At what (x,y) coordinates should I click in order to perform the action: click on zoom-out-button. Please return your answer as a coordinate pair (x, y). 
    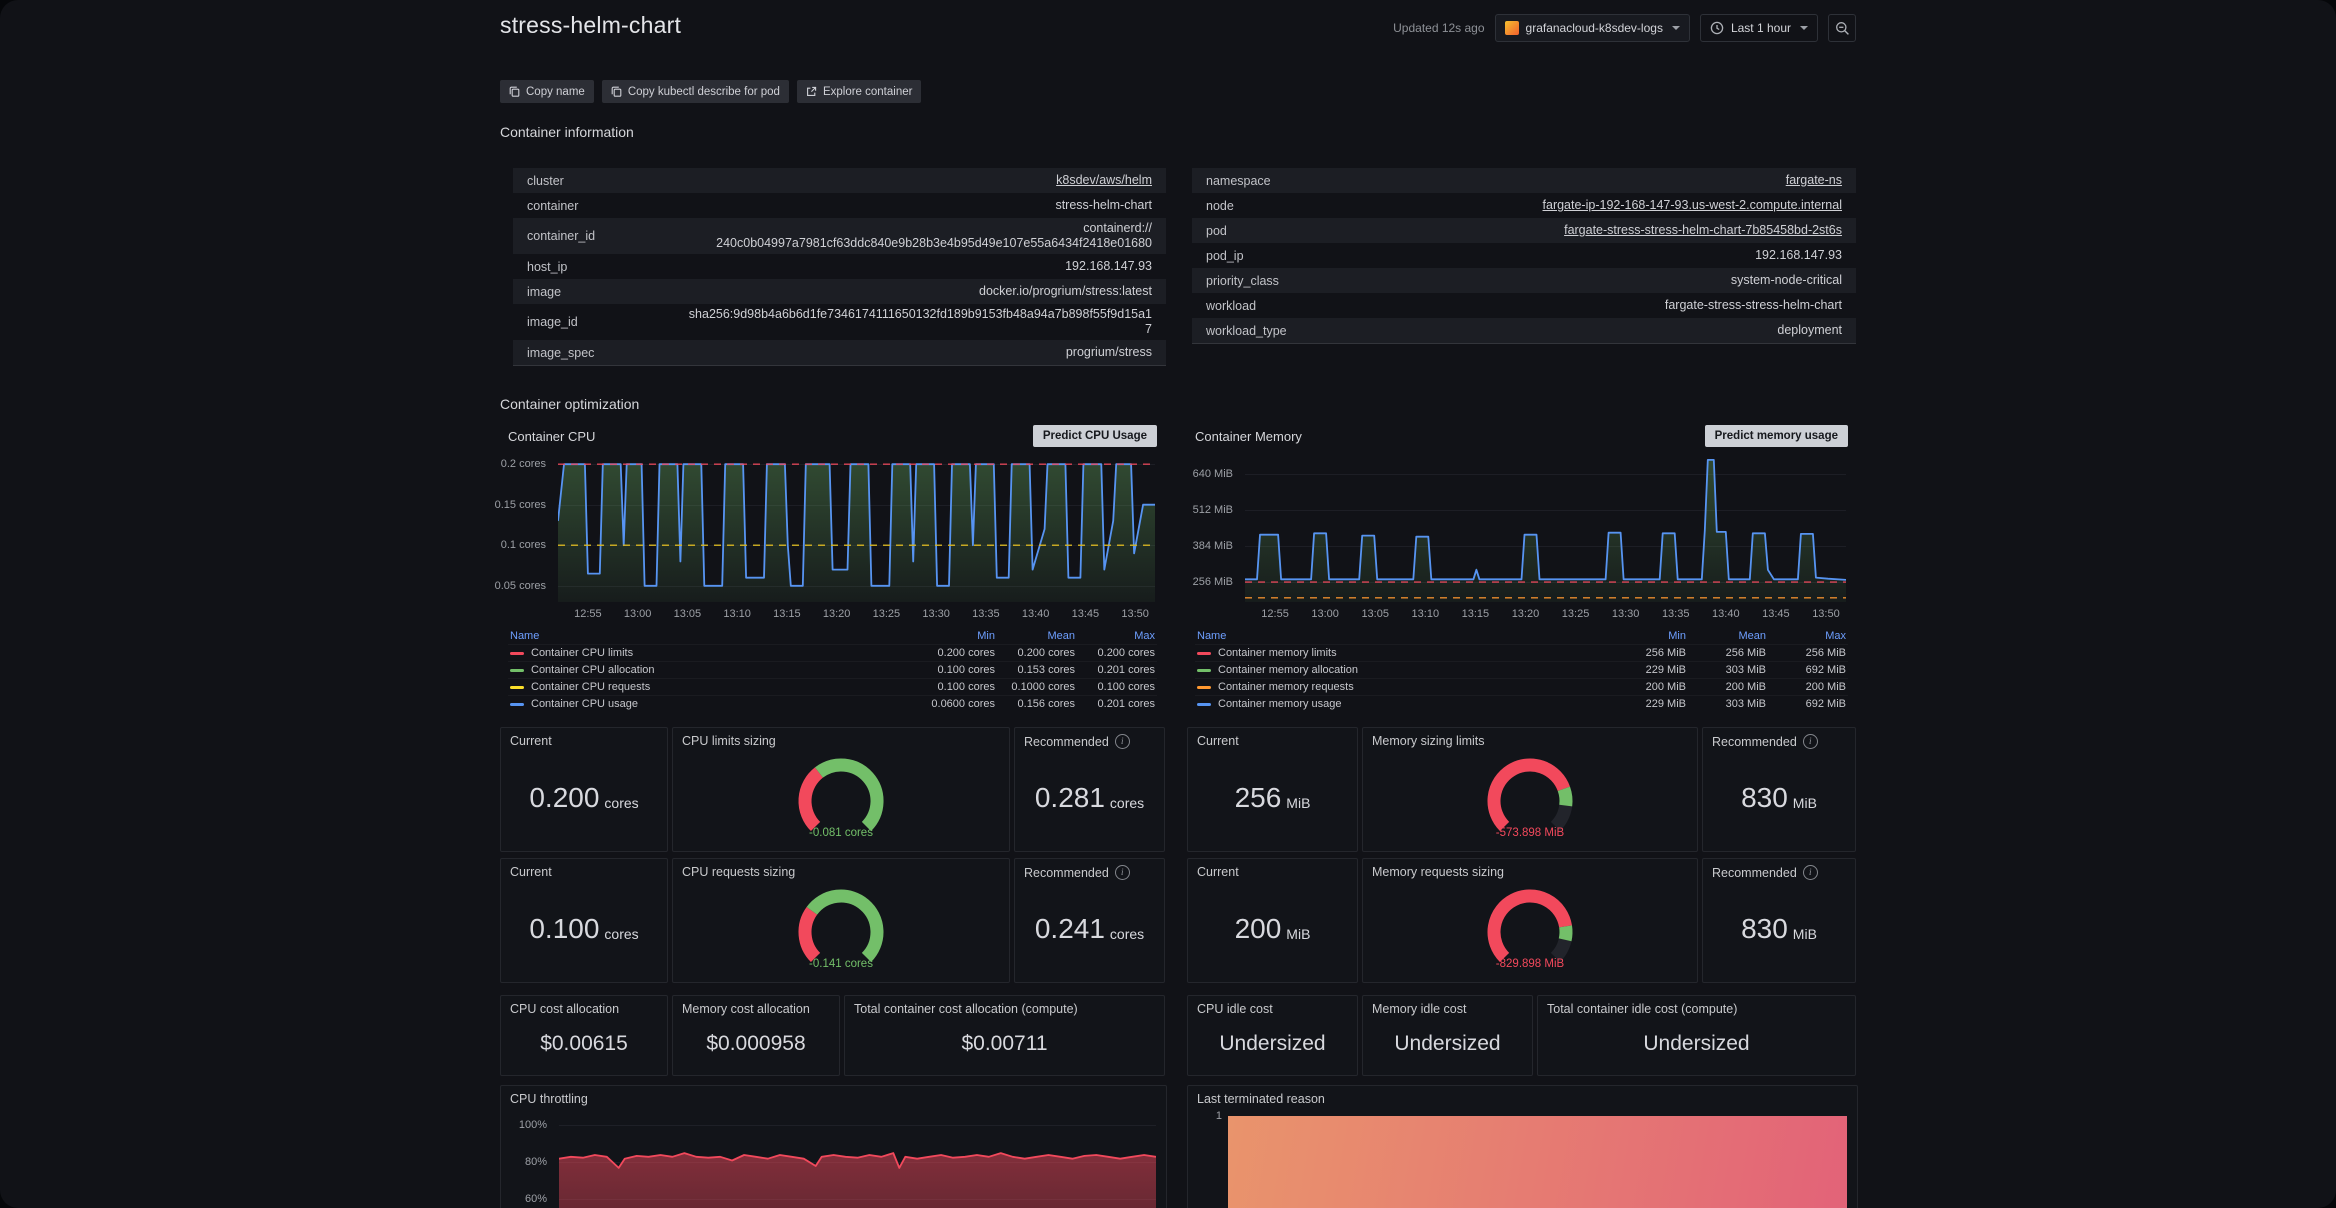
    Looking at the image, I should click on (1842, 28).